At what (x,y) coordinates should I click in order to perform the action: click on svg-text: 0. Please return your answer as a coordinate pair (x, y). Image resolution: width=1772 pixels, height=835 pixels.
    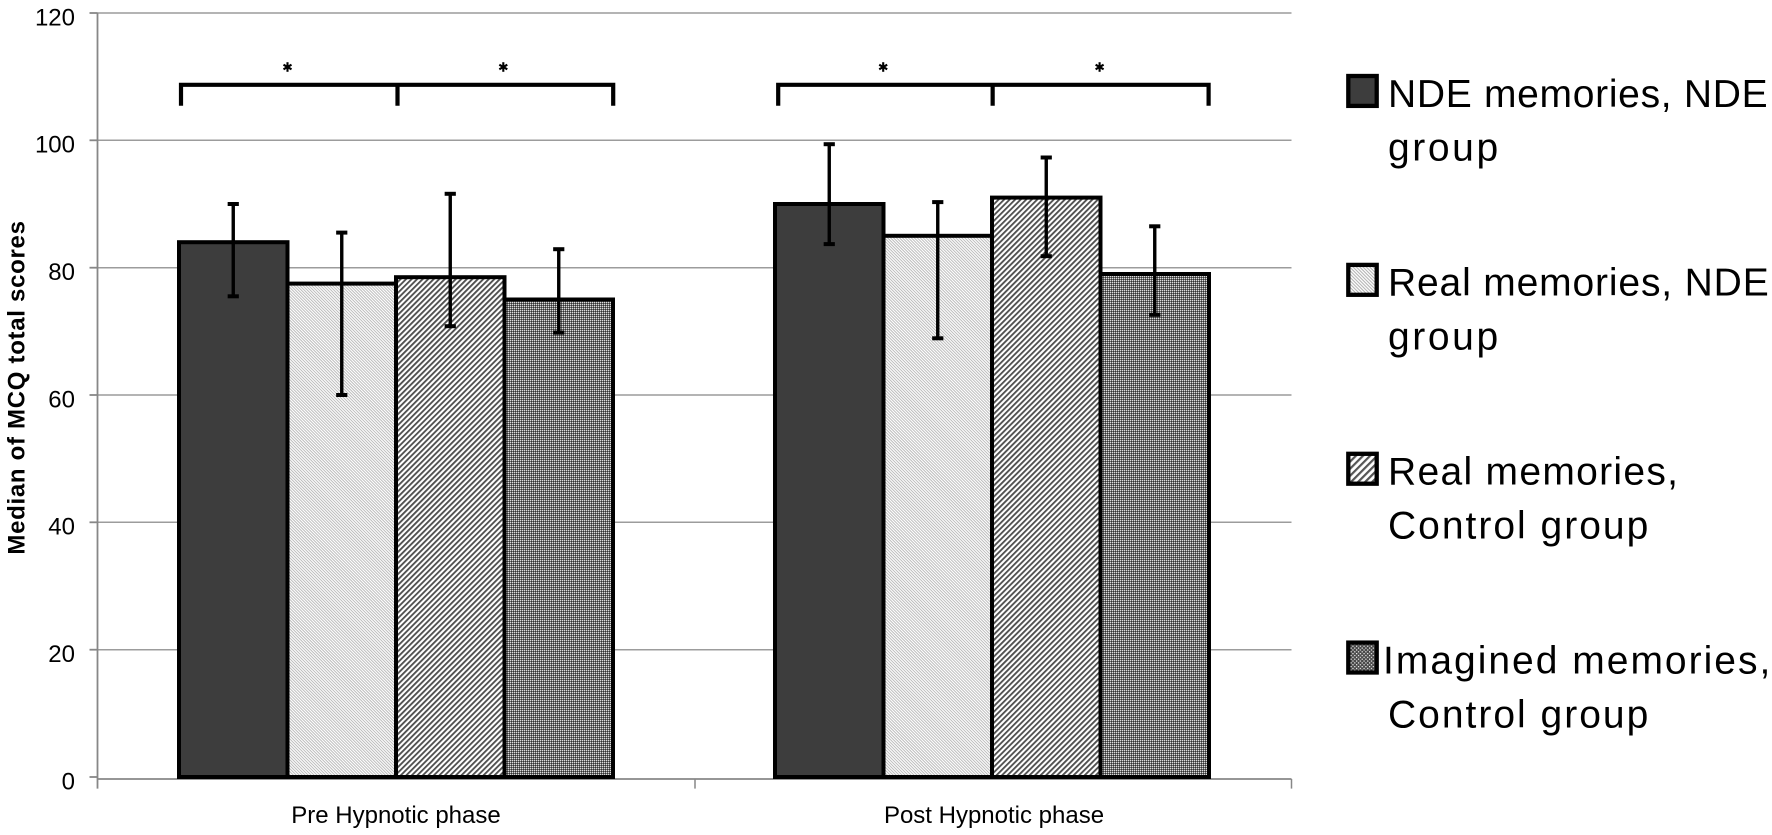
    Looking at the image, I should click on (68, 781).